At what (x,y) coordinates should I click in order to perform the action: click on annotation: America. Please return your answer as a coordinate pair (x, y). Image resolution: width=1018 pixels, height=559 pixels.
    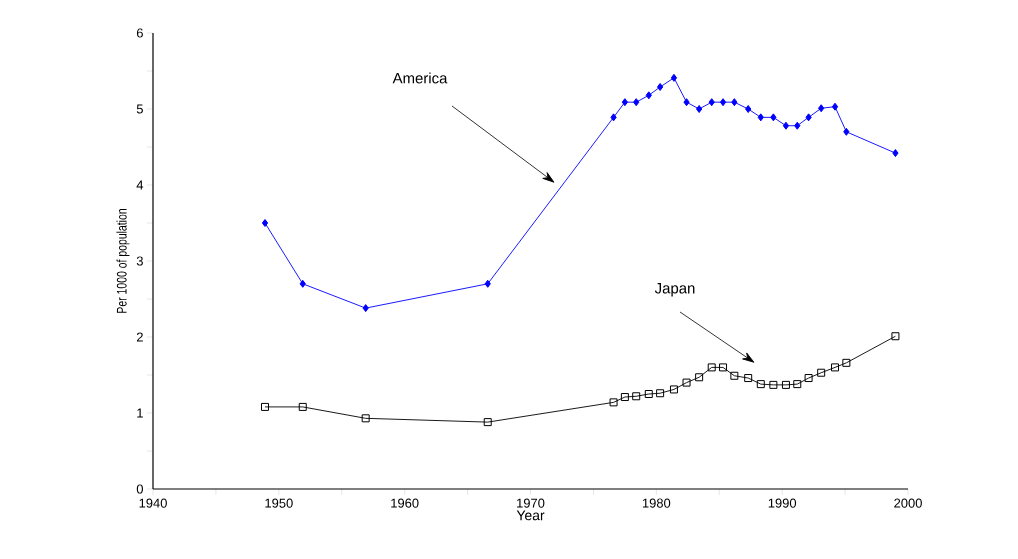
    Looking at the image, I should click on (420, 78).